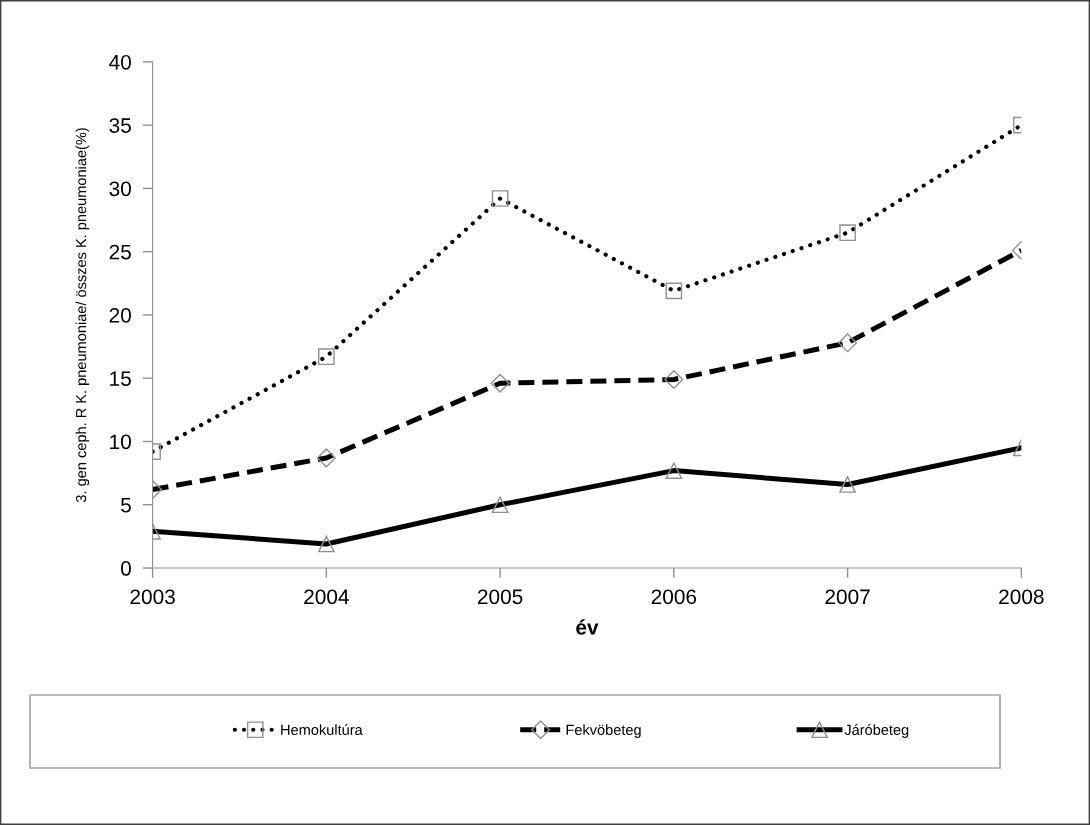  What do you see at coordinates (587, 627) in the screenshot?
I see `x-axis-title: év` at bounding box center [587, 627].